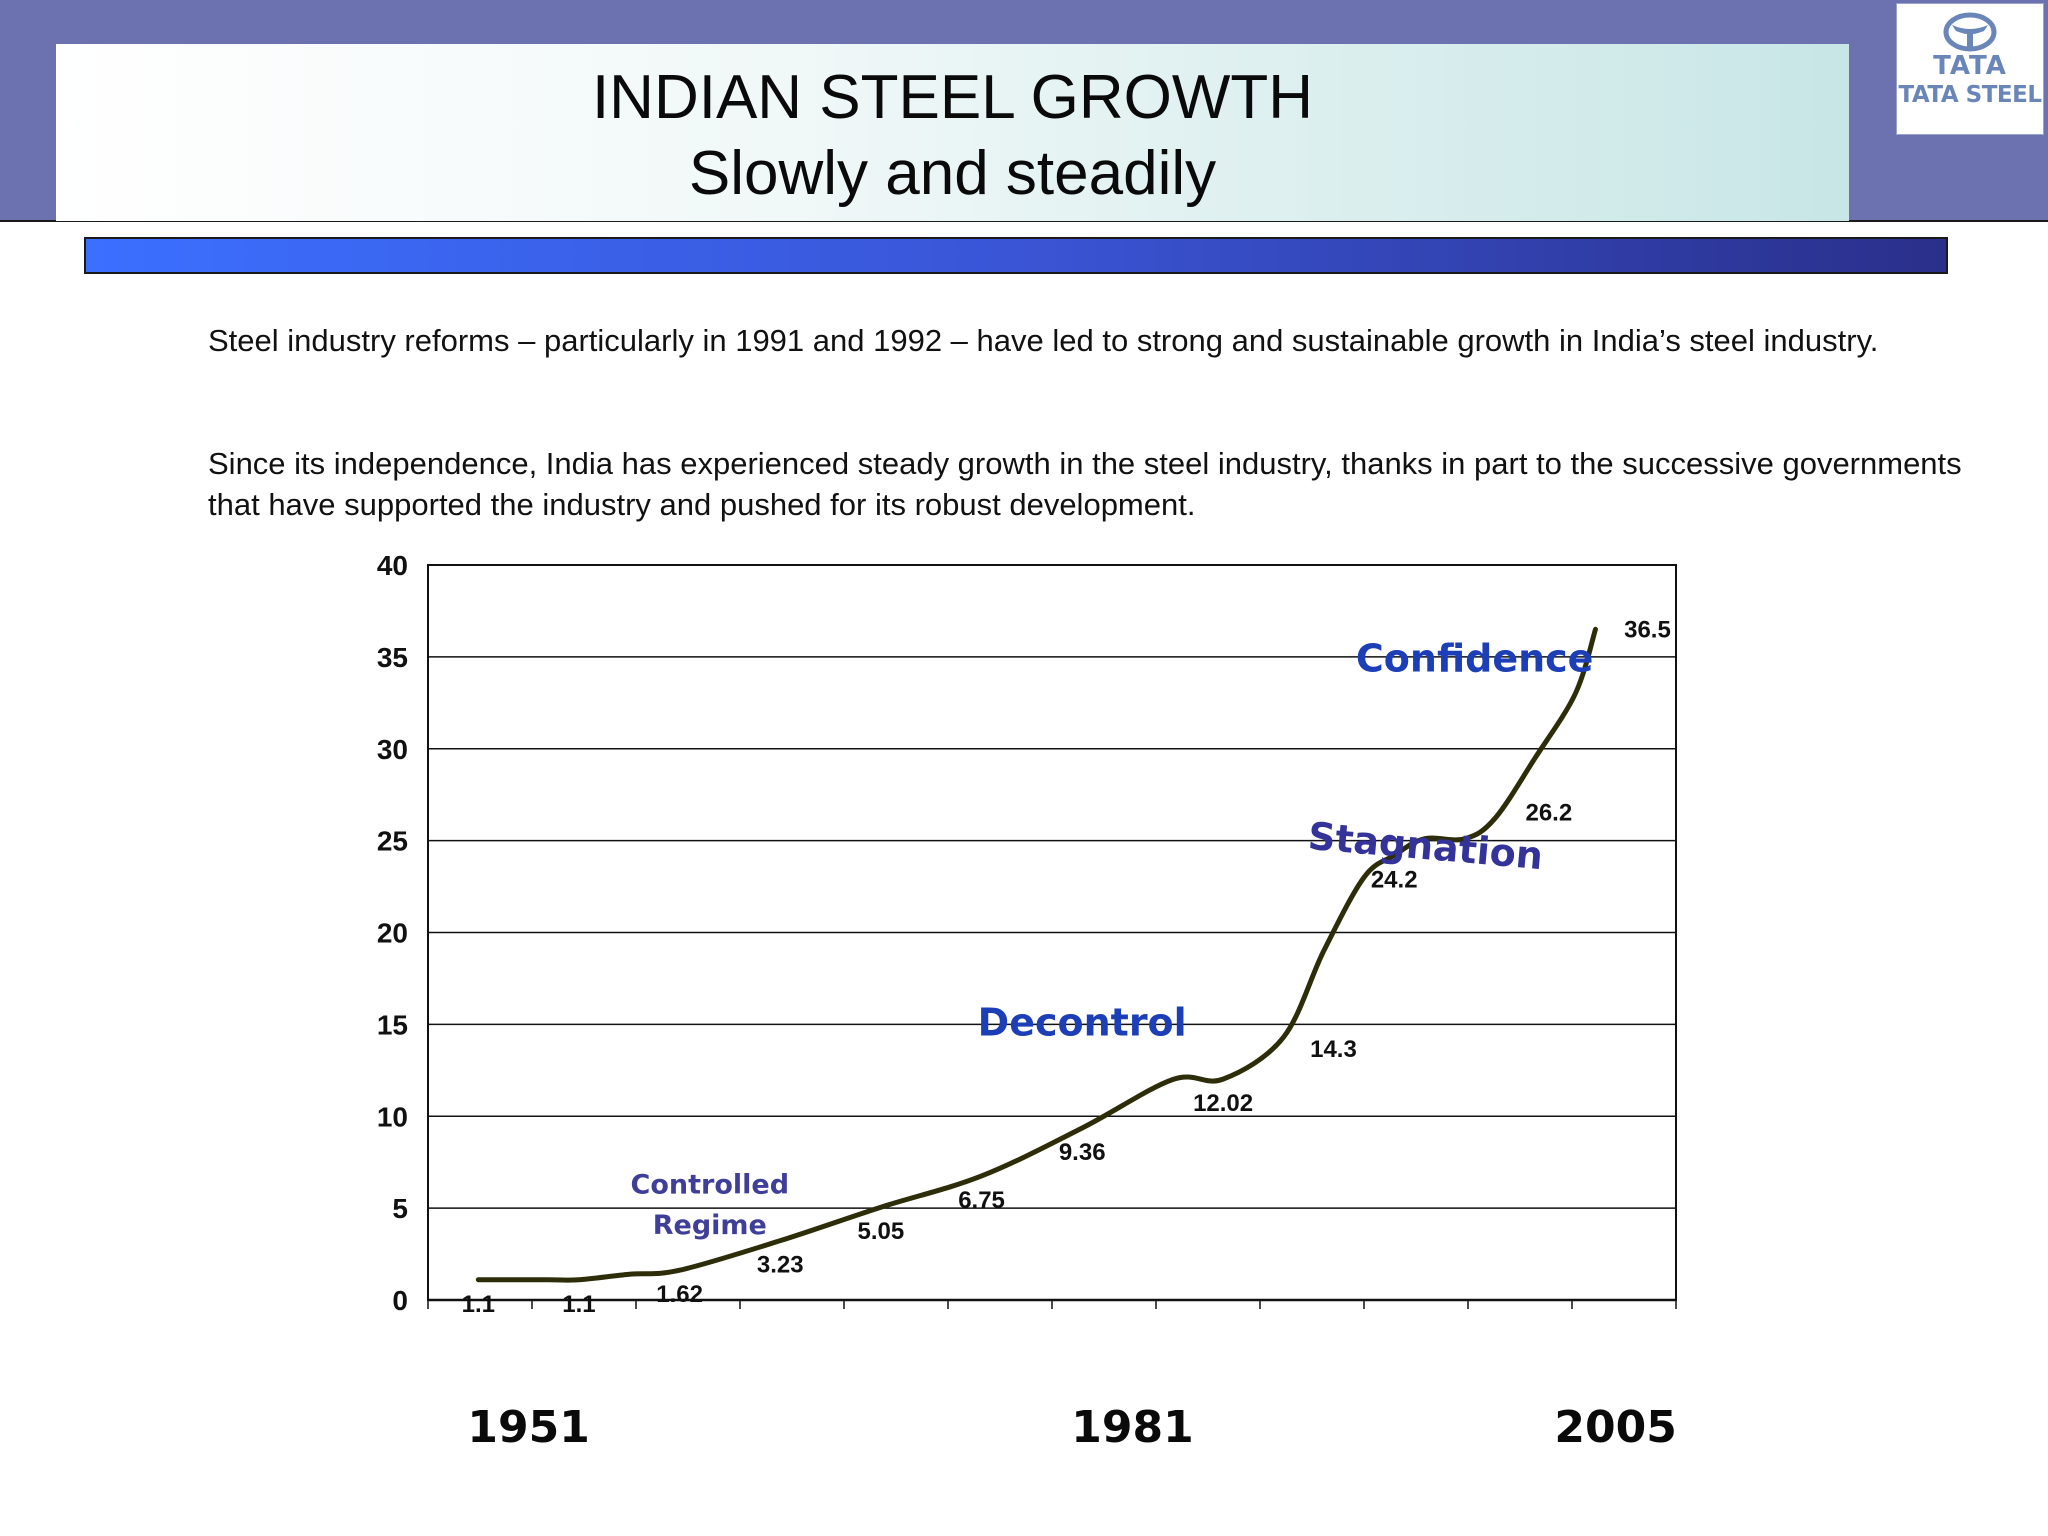 The image size is (2048, 1536). Describe the element at coordinates (1132, 1427) in the screenshot. I see `x-axis-label-1: 1981` at that location.